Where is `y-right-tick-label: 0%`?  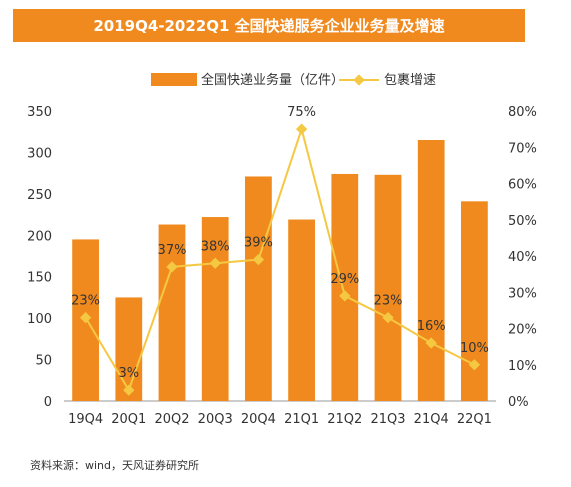
y-right-tick-label: 0% is located at coordinates (518, 402).